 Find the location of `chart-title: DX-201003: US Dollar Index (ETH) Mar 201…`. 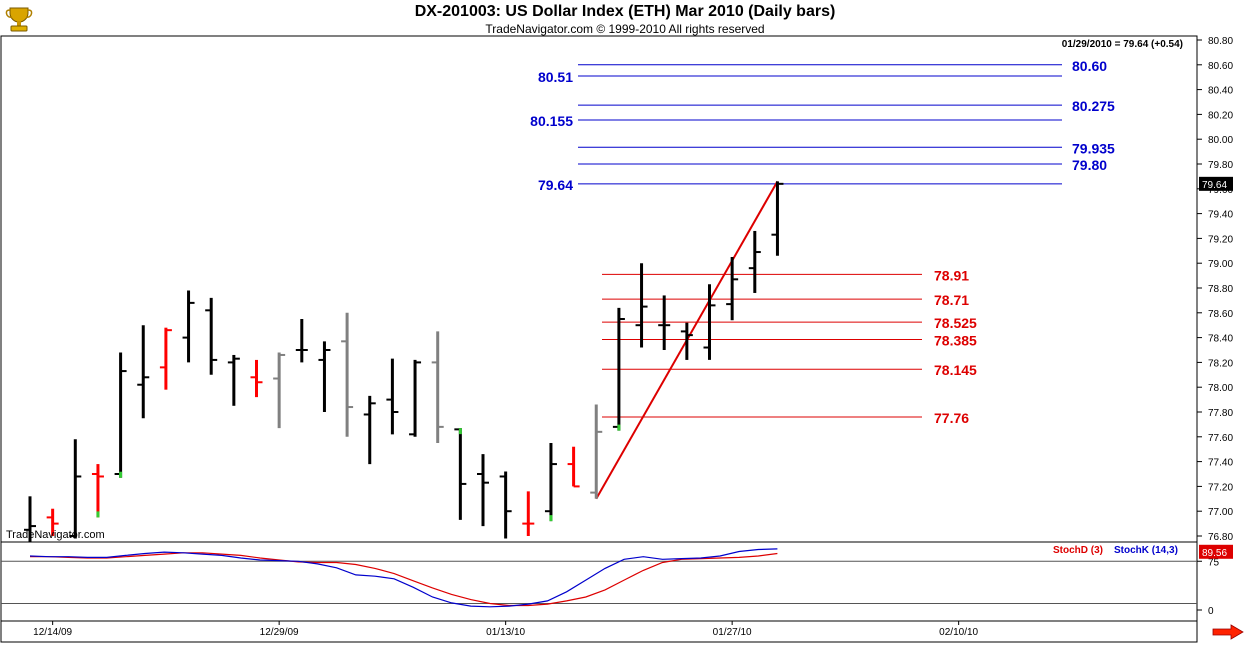

chart-title: DX-201003: US Dollar Index (ETH) Mar 201… is located at coordinates (625, 11).